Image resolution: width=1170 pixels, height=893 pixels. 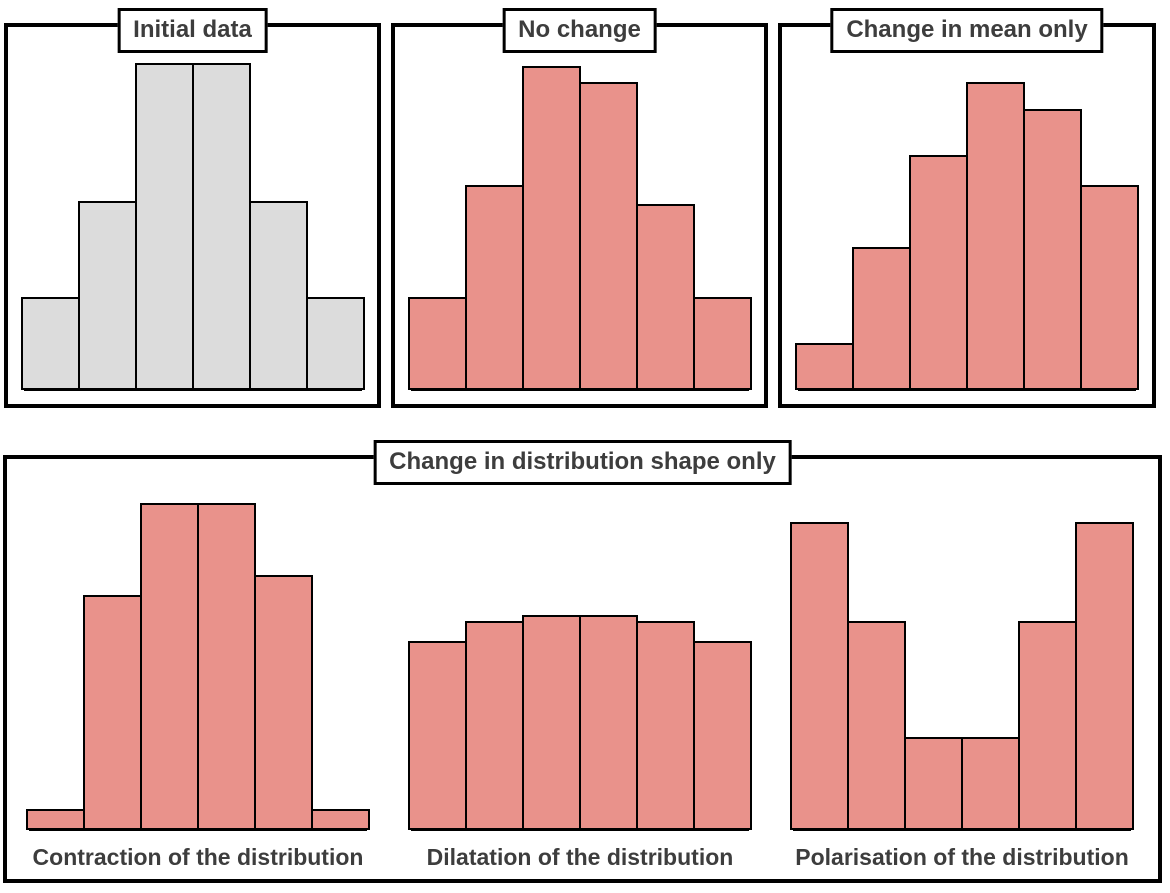 I want to click on histogram-wrap-initial-data, so click(x=192, y=225).